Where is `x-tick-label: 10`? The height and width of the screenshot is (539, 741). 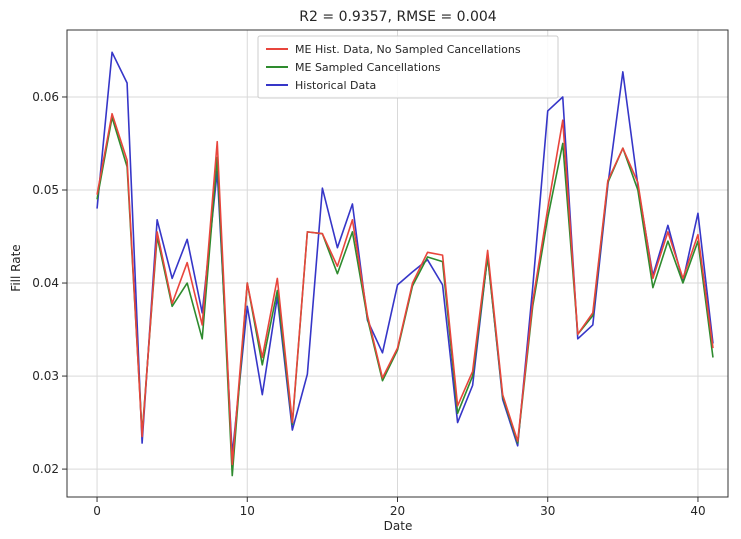 x-tick-label: 10 is located at coordinates (247, 511).